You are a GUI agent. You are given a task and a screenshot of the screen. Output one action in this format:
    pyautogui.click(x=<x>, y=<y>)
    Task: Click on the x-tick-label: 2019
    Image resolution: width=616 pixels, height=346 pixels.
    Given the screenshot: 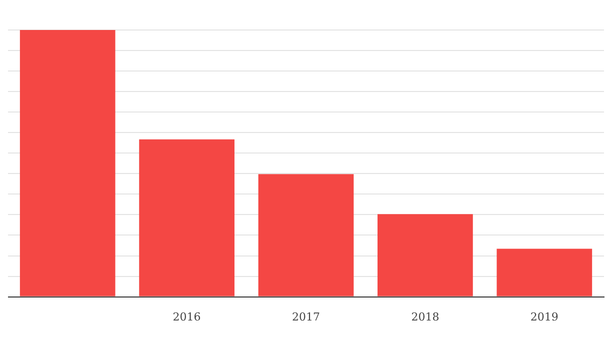 What is the action you would take?
    pyautogui.click(x=544, y=317)
    